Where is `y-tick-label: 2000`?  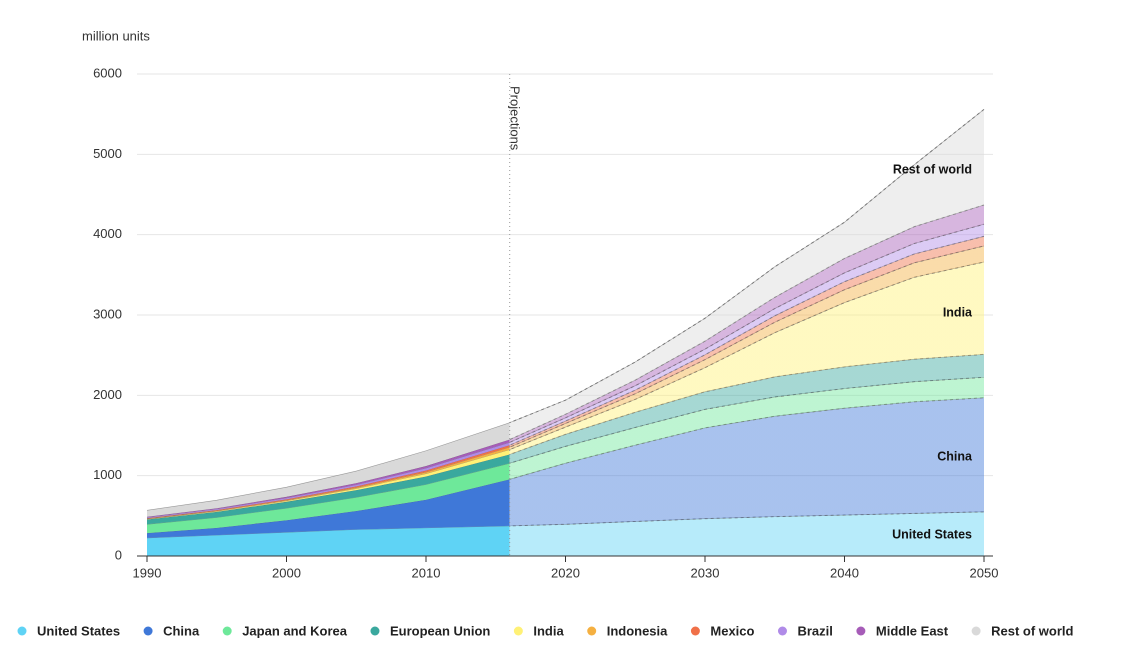 y-tick-label: 2000 is located at coordinates (107, 394).